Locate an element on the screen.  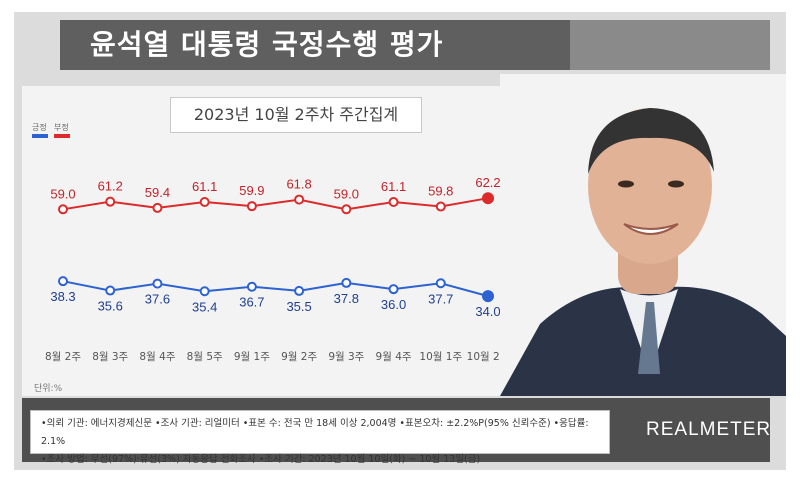
data-label-negative: 59.4 is located at coordinates (157, 192).